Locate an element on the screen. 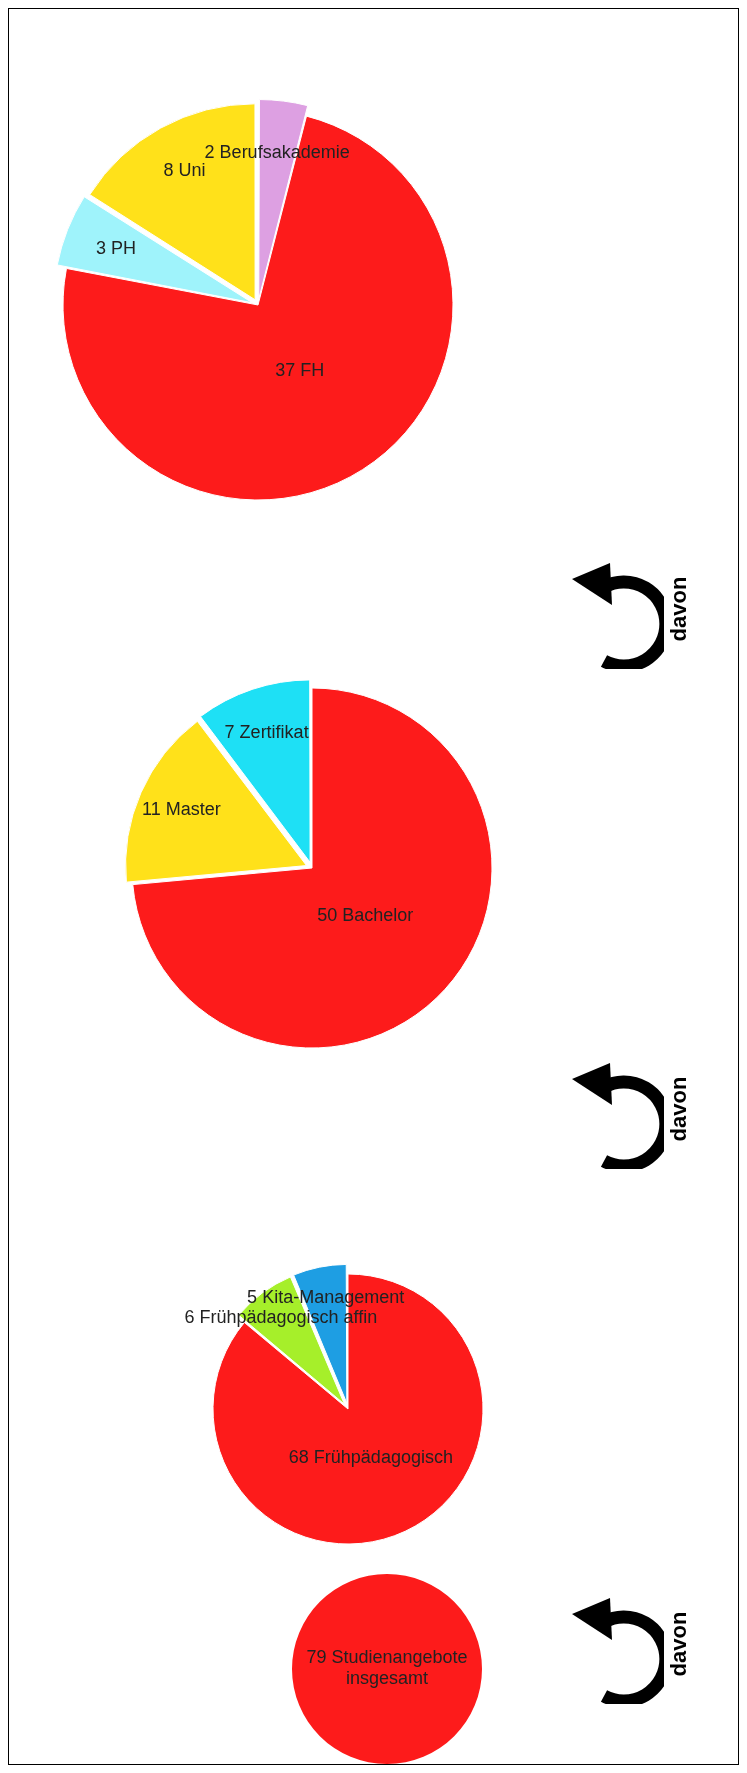 This screenshot has height=1773, width=747. data-label: 7 is located at coordinates (229, 731).